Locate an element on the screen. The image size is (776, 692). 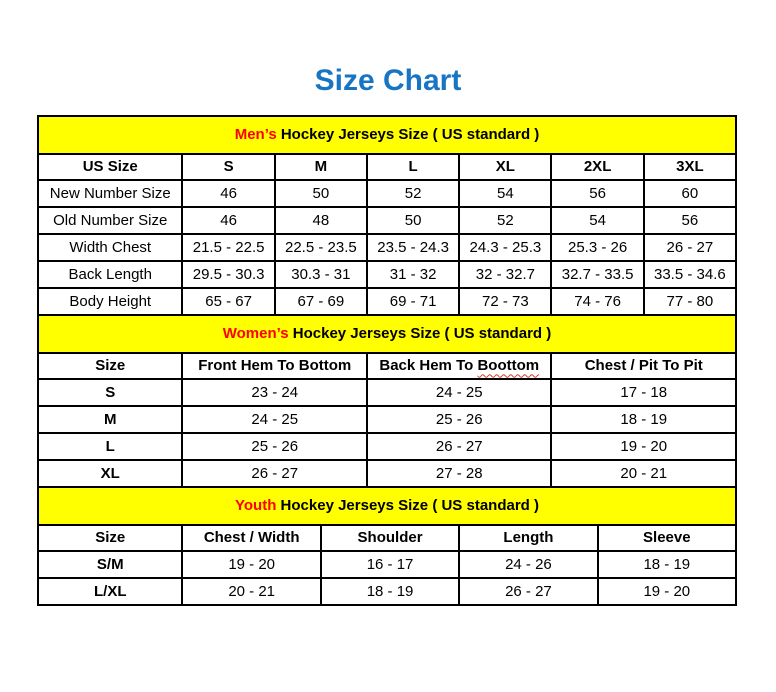
row-label-cell: New Number Size is located at coordinates (110, 193).